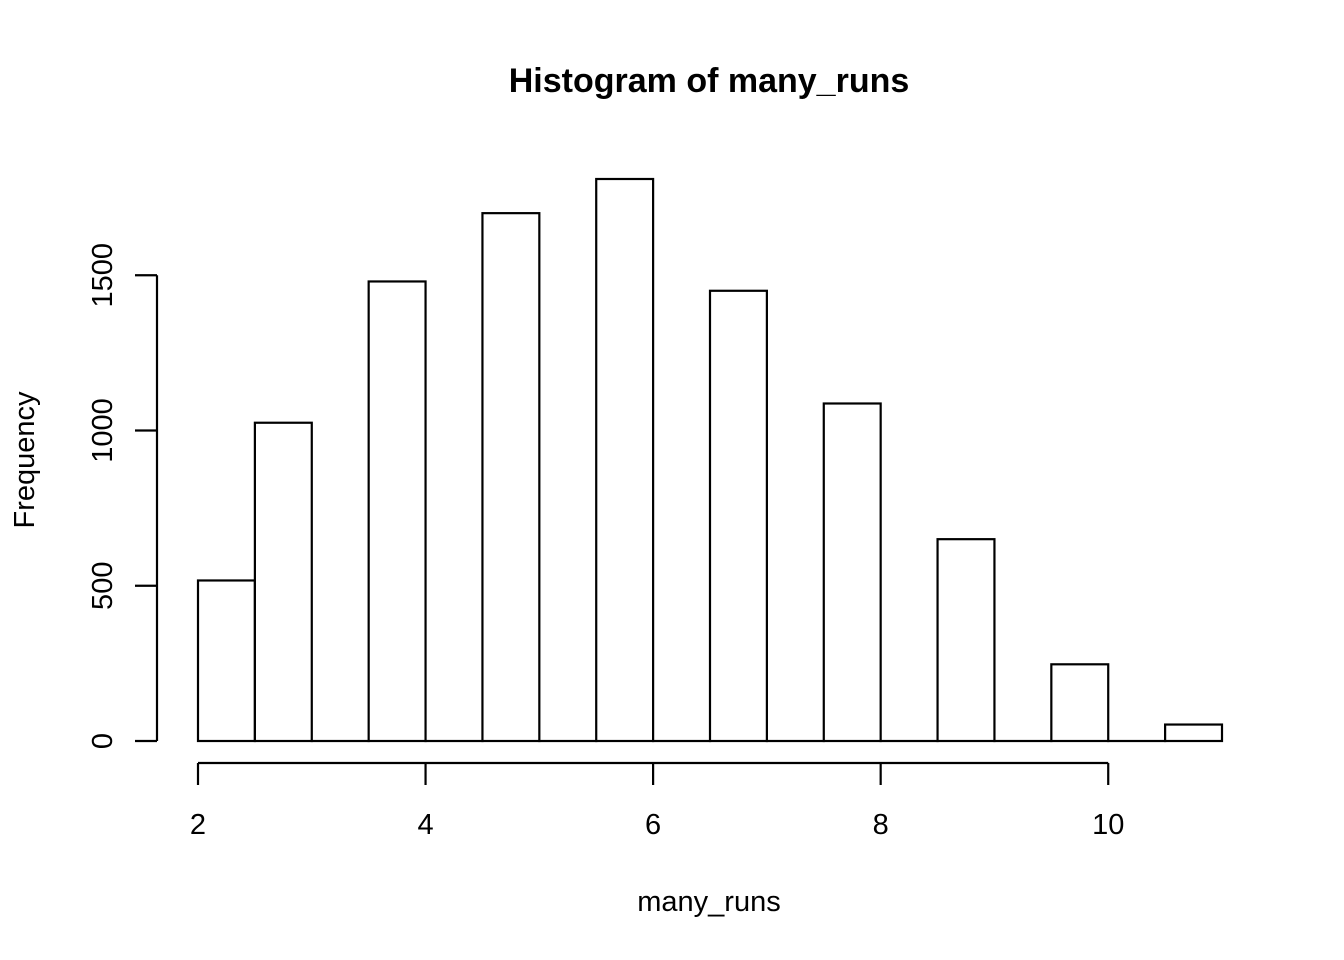 This screenshot has width=1344, height=960. Describe the element at coordinates (657, 801) in the screenshot. I see `x-axis: 2 4 6 8 10` at that location.